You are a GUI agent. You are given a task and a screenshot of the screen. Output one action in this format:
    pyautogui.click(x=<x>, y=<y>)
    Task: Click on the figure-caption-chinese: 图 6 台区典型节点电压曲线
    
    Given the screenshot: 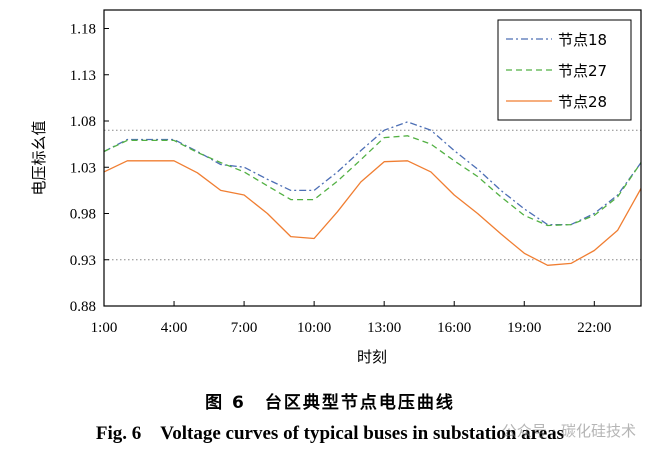 What is the action you would take?
    pyautogui.click(x=330, y=403)
    